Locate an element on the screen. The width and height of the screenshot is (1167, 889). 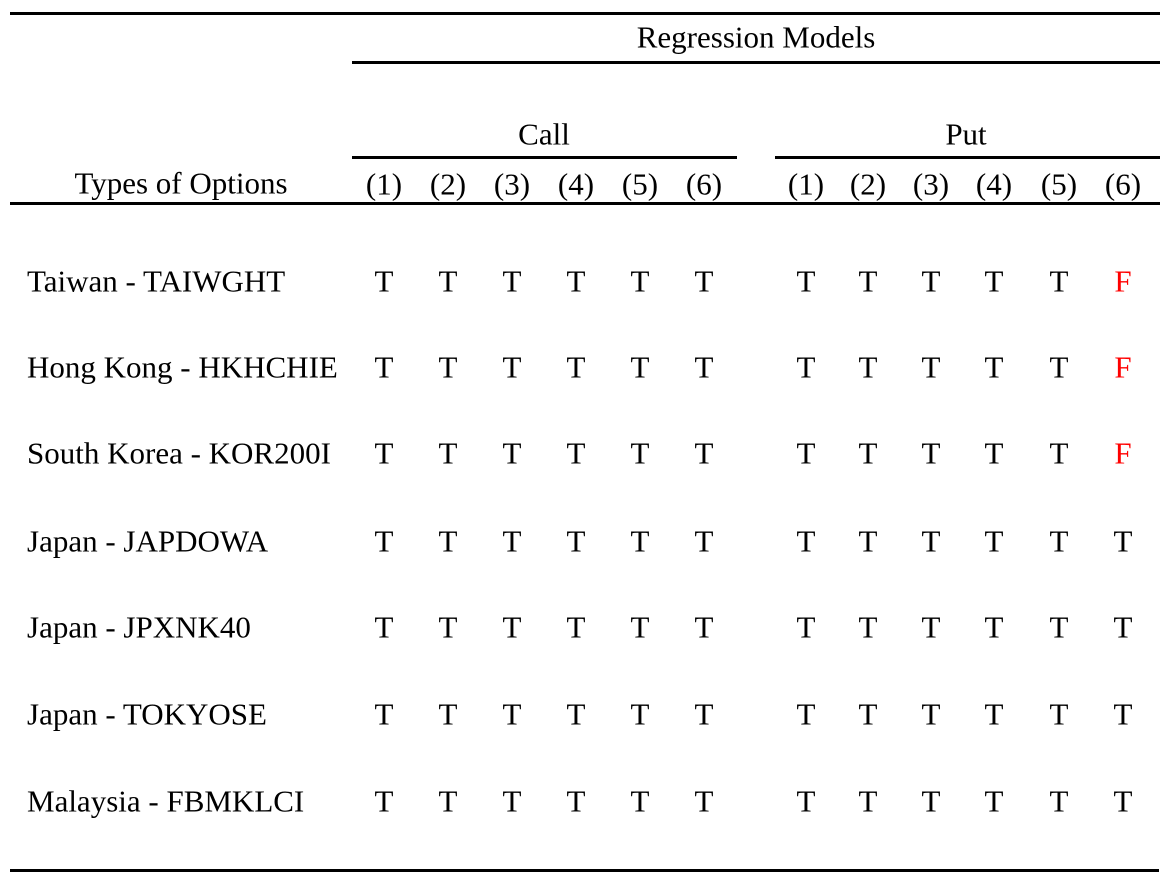
put-underline is located at coordinates (967, 157).